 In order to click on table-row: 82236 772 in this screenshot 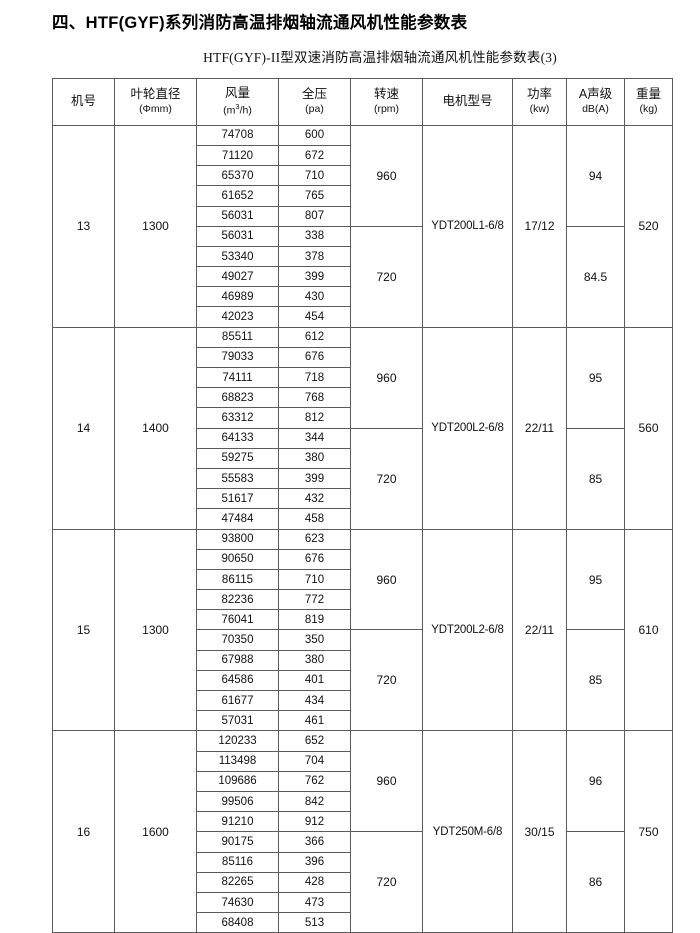, I will do `click(363, 600)`.